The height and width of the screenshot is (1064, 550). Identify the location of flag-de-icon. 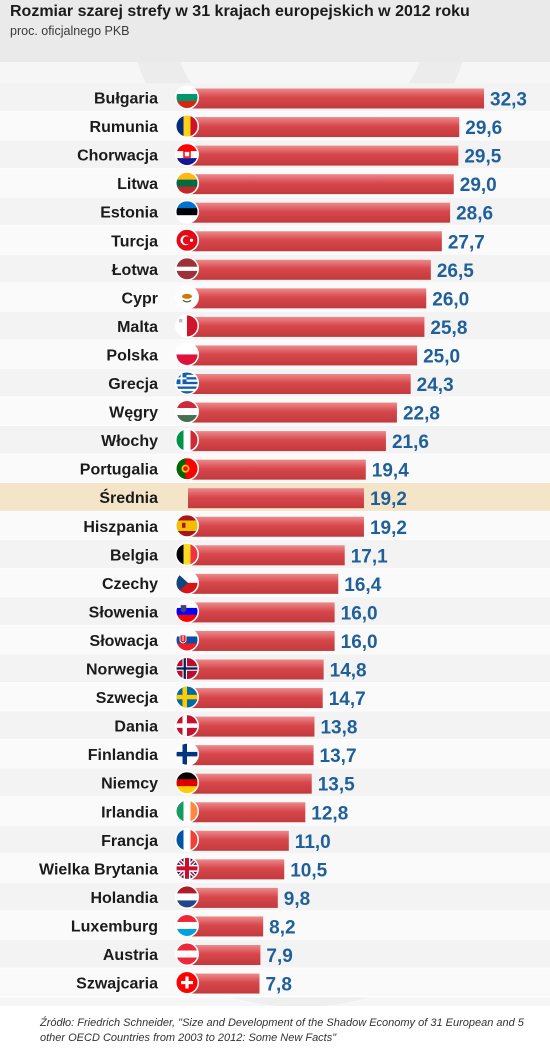
(187, 783).